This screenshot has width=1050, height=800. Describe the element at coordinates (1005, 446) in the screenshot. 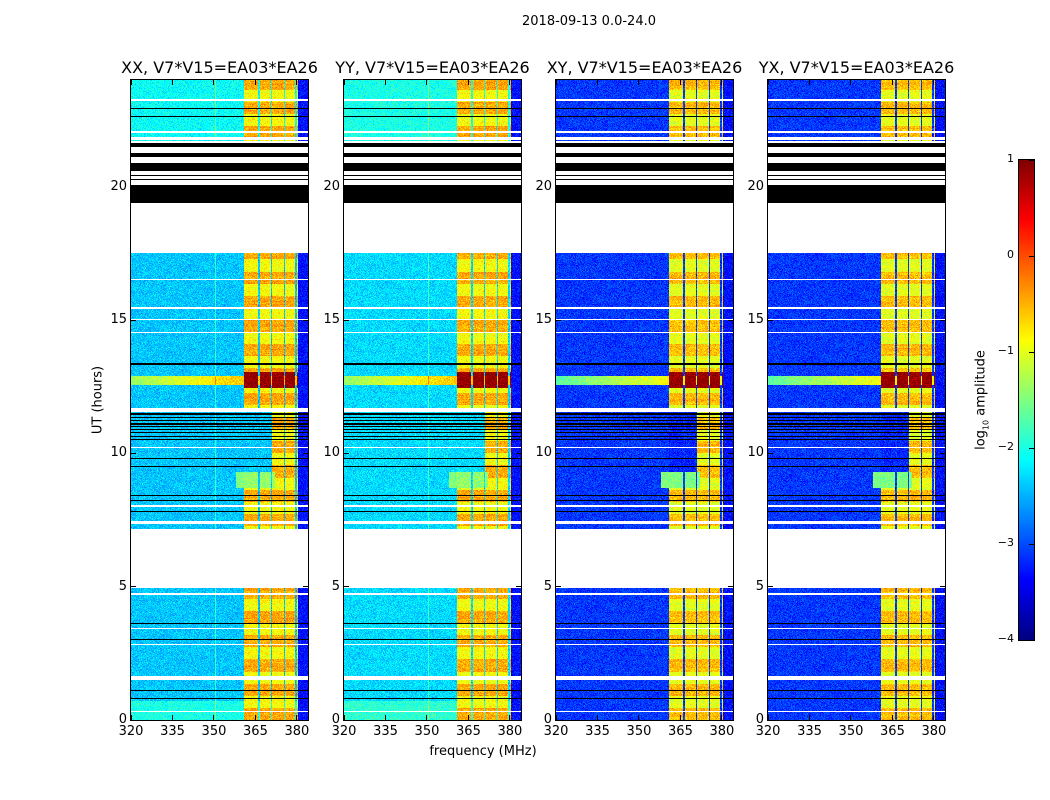

I see `colorbar-tick-label: −2` at that location.